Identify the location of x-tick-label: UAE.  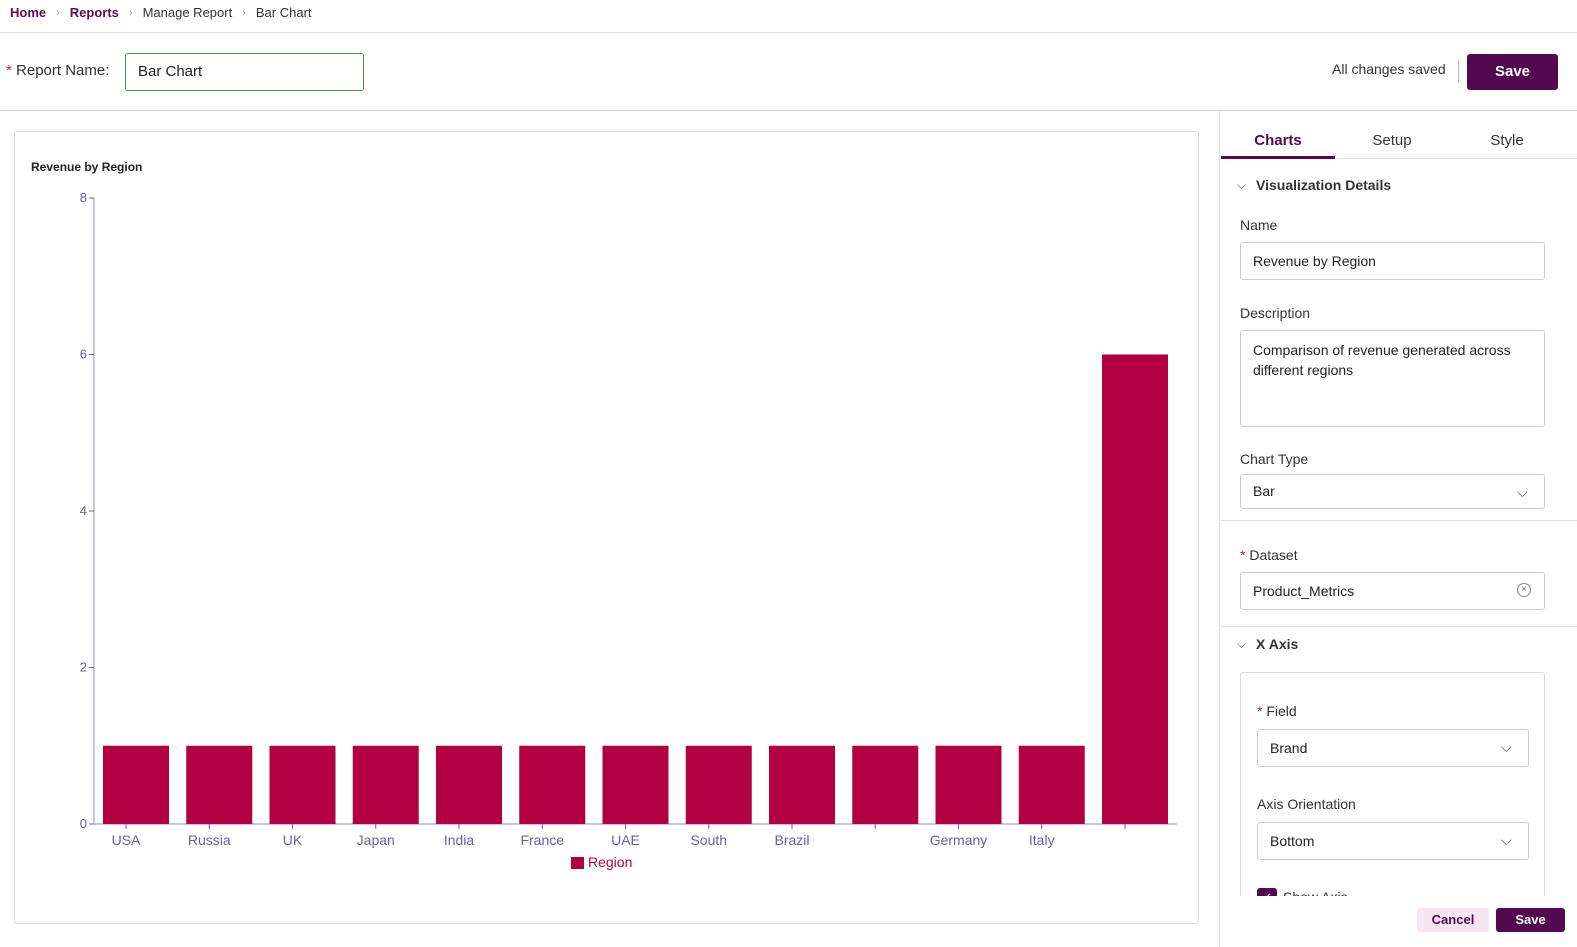
(625, 840).